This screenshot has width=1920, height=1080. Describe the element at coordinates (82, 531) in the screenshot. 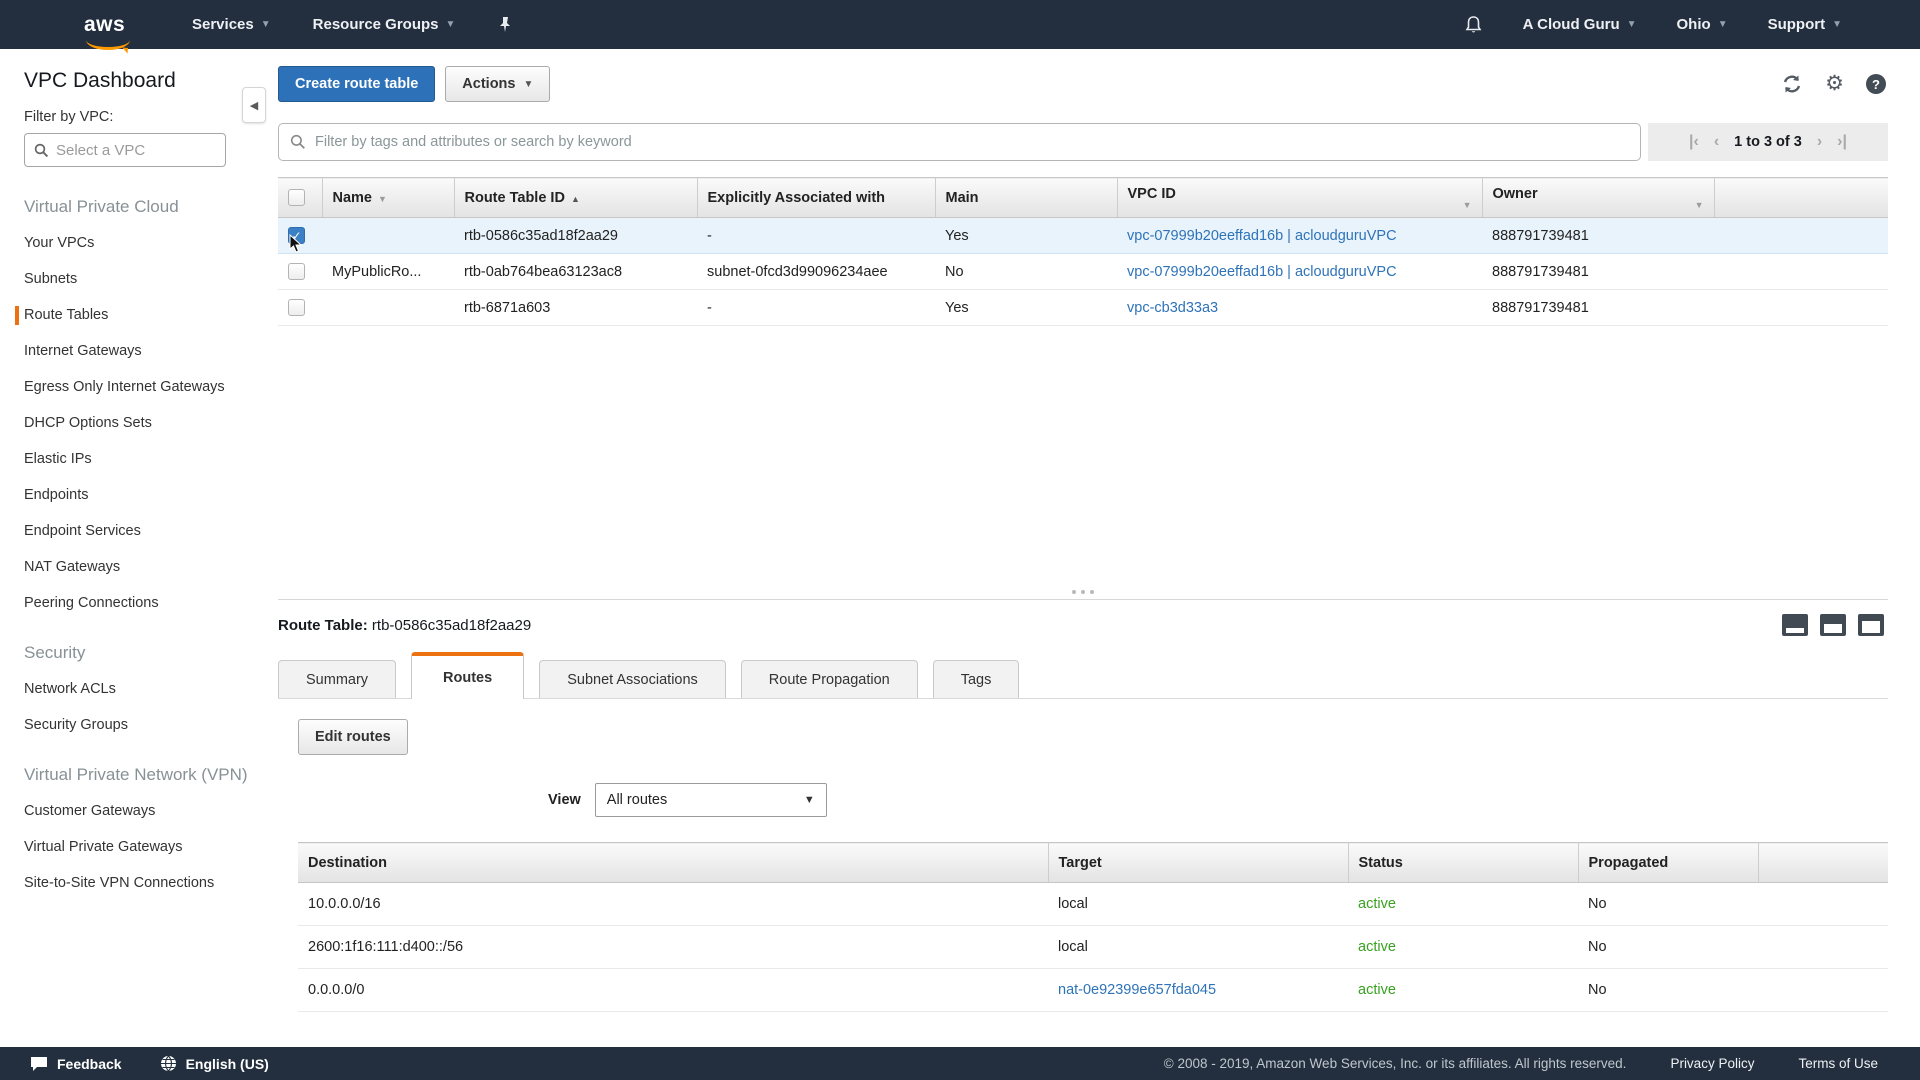

I see `sidebar-item-endpoint-services: Endpoint Services` at that location.